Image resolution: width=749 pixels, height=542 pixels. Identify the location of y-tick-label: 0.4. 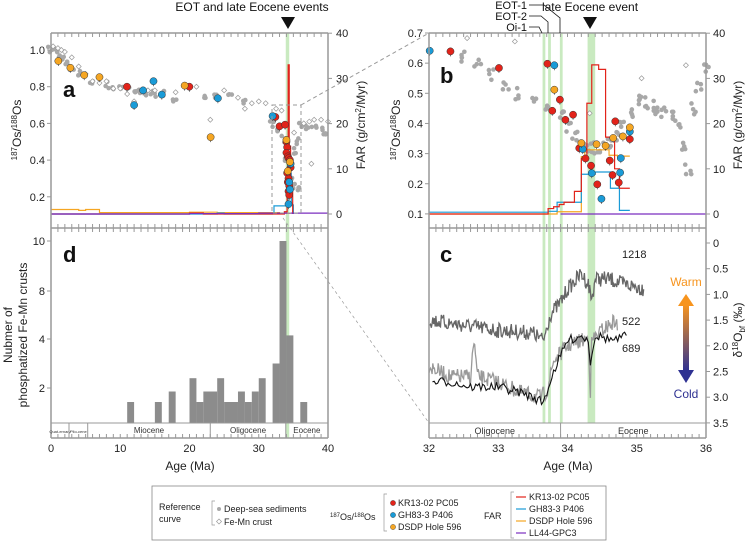
(37, 161).